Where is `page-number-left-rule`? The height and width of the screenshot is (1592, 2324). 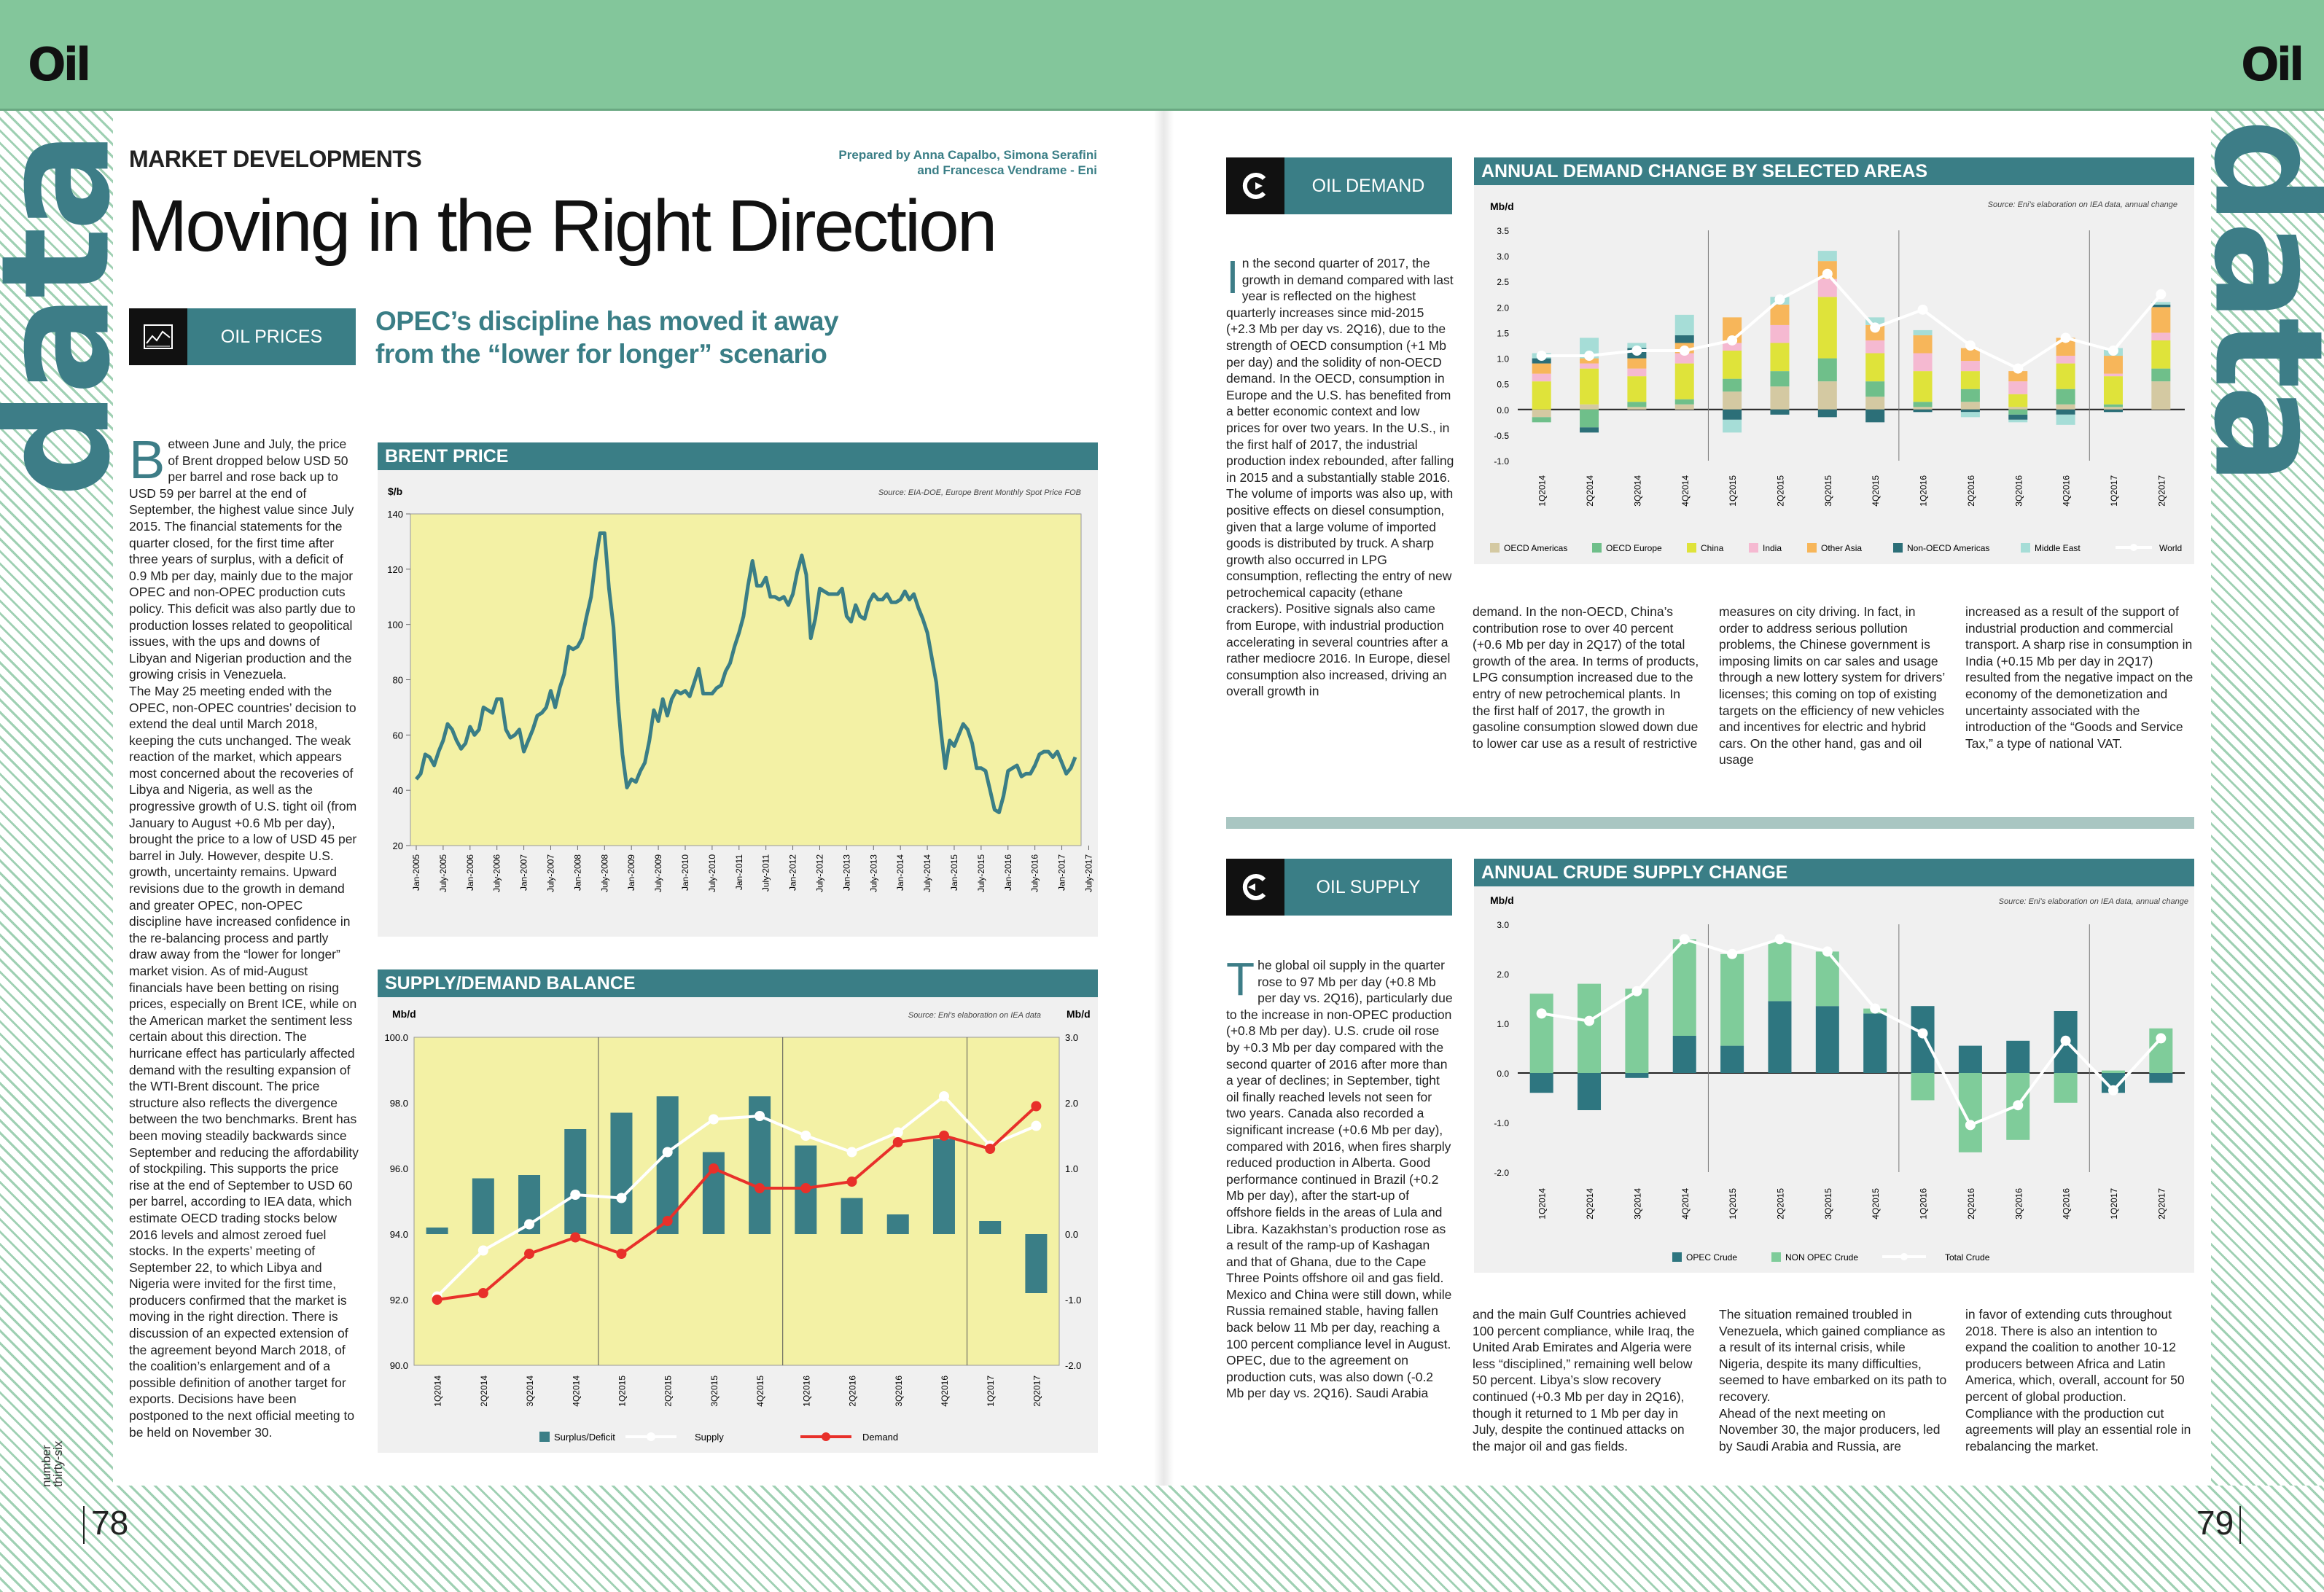 page-number-left-rule is located at coordinates (84, 1525).